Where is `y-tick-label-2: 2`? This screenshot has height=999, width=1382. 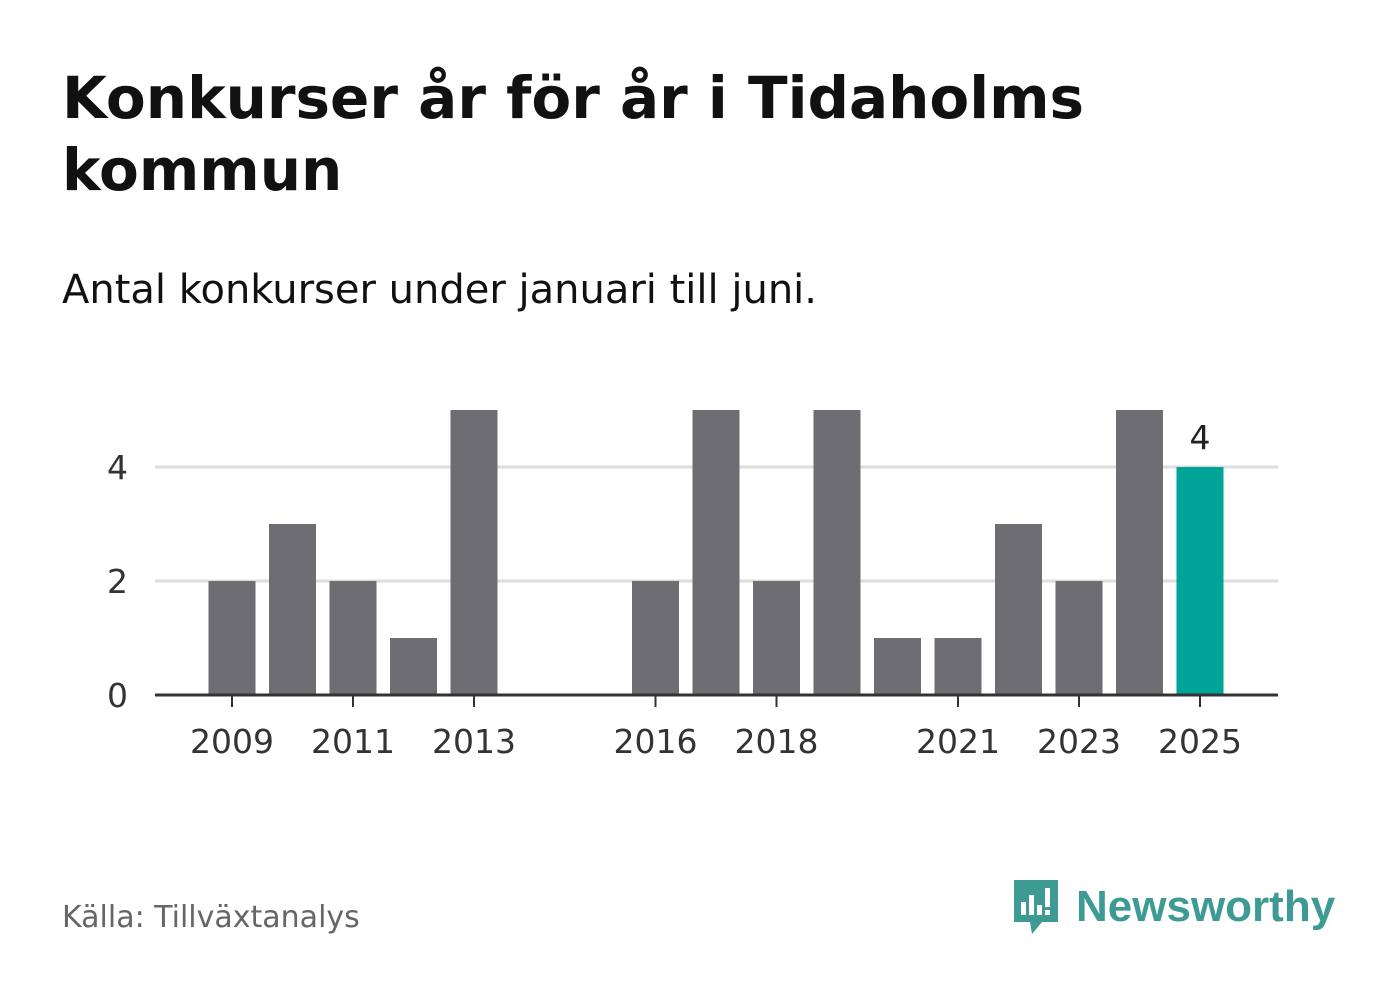 y-tick-label-2: 2 is located at coordinates (117, 581).